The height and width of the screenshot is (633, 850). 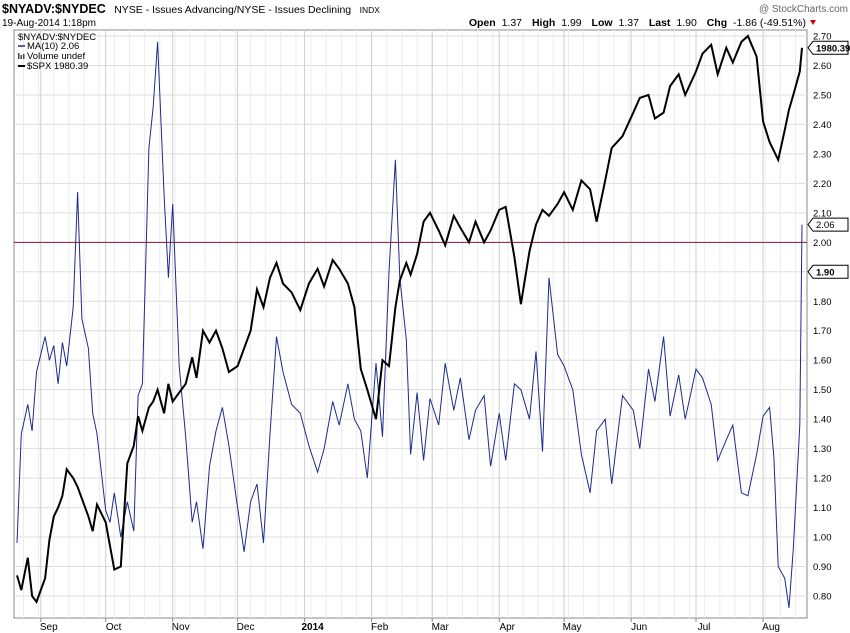 I want to click on x-tick-label: Nov, so click(x=181, y=627).